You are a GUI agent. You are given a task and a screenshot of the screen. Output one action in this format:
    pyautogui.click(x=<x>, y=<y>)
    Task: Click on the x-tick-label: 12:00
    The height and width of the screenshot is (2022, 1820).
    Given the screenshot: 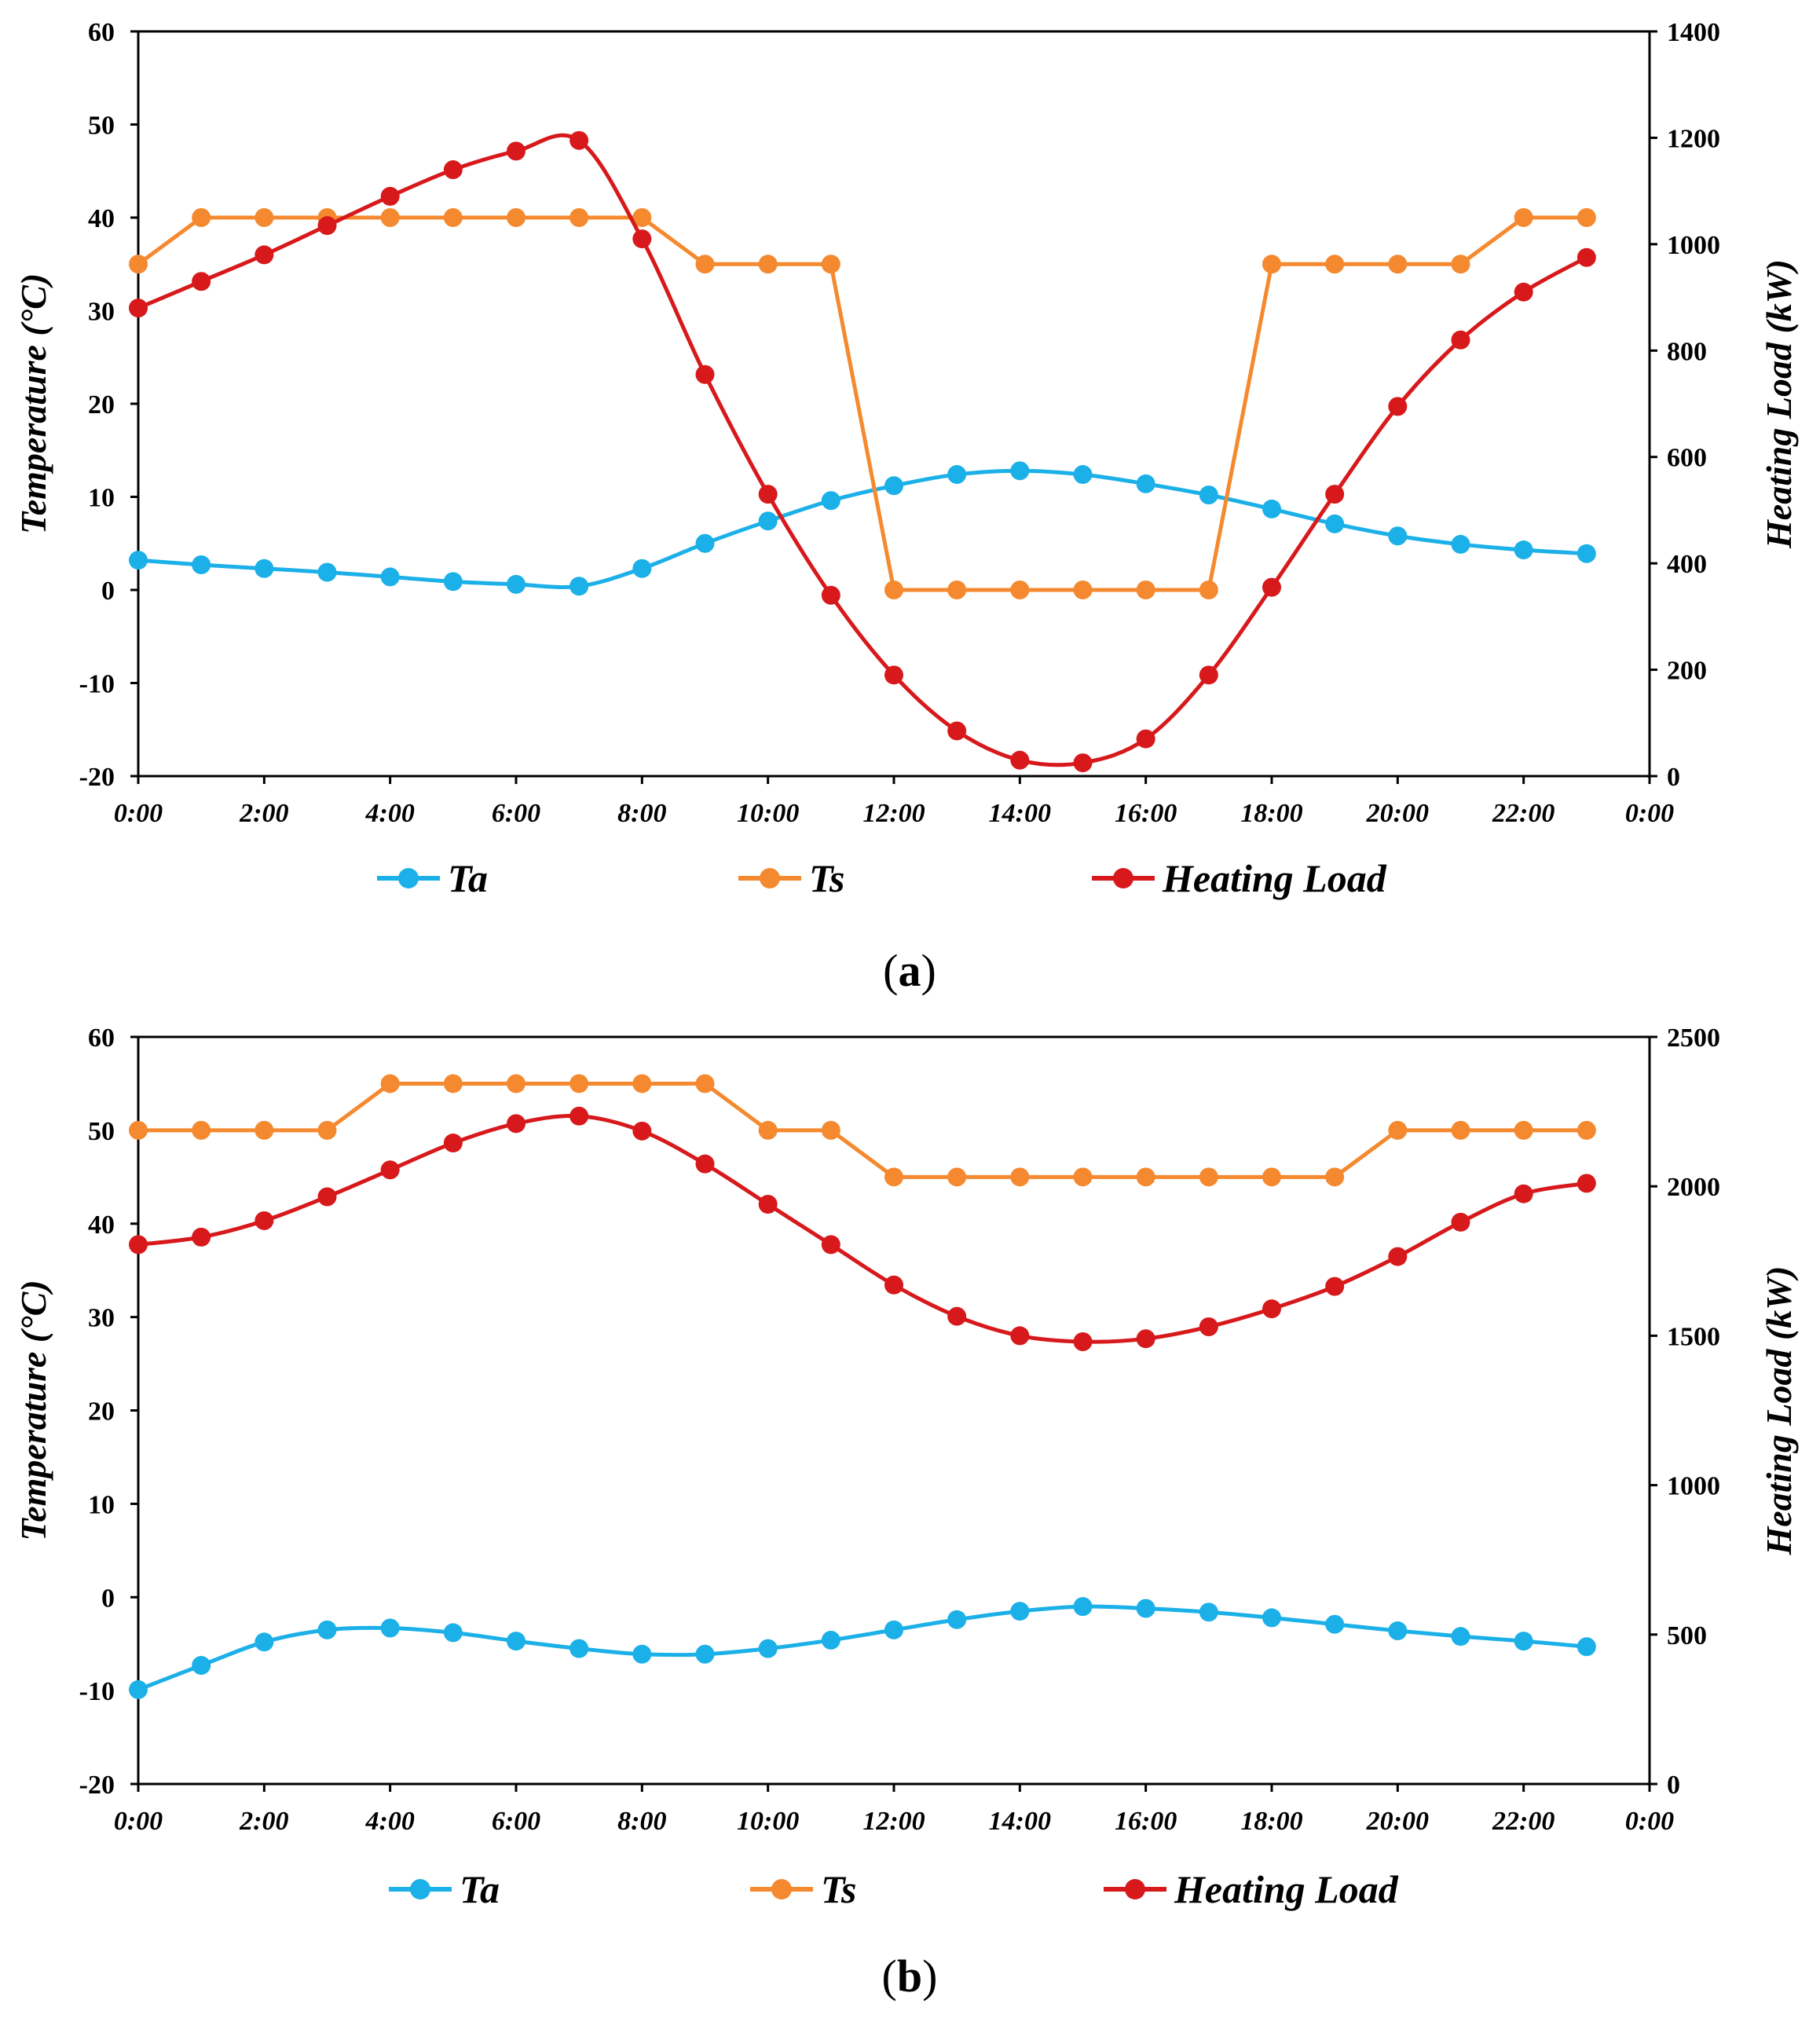 What is the action you would take?
    pyautogui.click(x=893, y=1822)
    